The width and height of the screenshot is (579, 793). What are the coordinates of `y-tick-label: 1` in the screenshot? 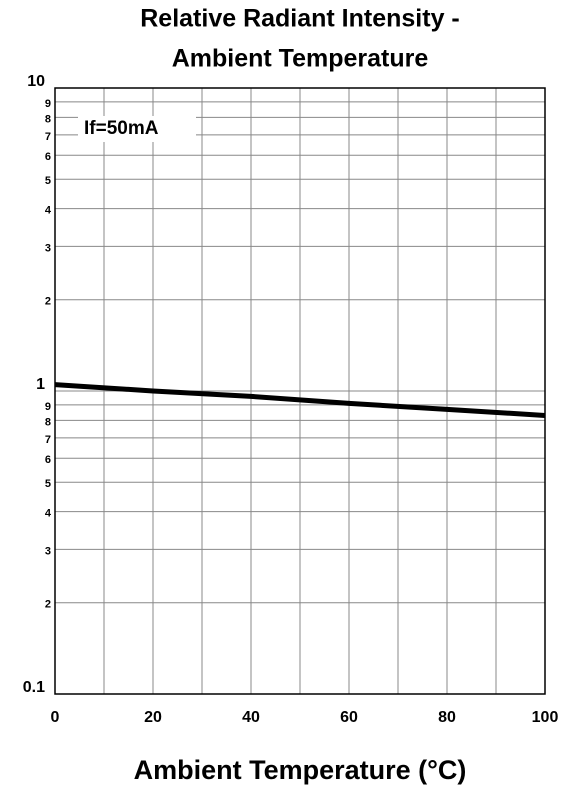 It's located at (40, 384).